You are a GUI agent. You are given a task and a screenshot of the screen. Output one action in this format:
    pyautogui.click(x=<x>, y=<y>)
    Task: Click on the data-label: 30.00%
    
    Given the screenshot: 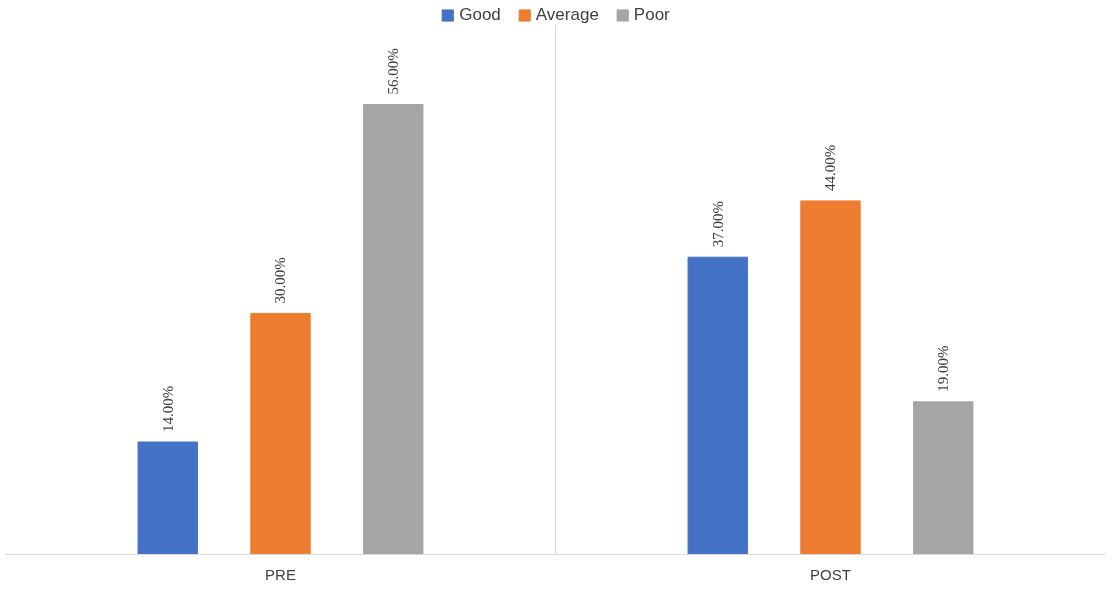 What is the action you would take?
    pyautogui.click(x=280, y=280)
    